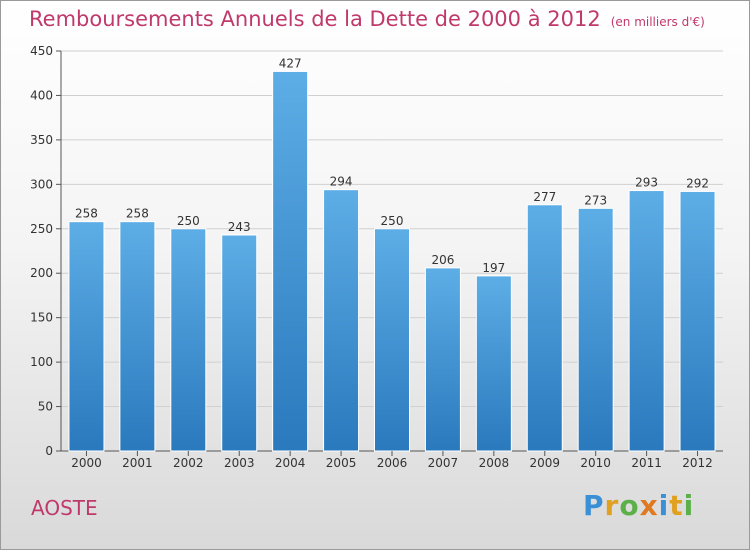  Describe the element at coordinates (41, 95) in the screenshot. I see `y-tick-label: 400` at that location.